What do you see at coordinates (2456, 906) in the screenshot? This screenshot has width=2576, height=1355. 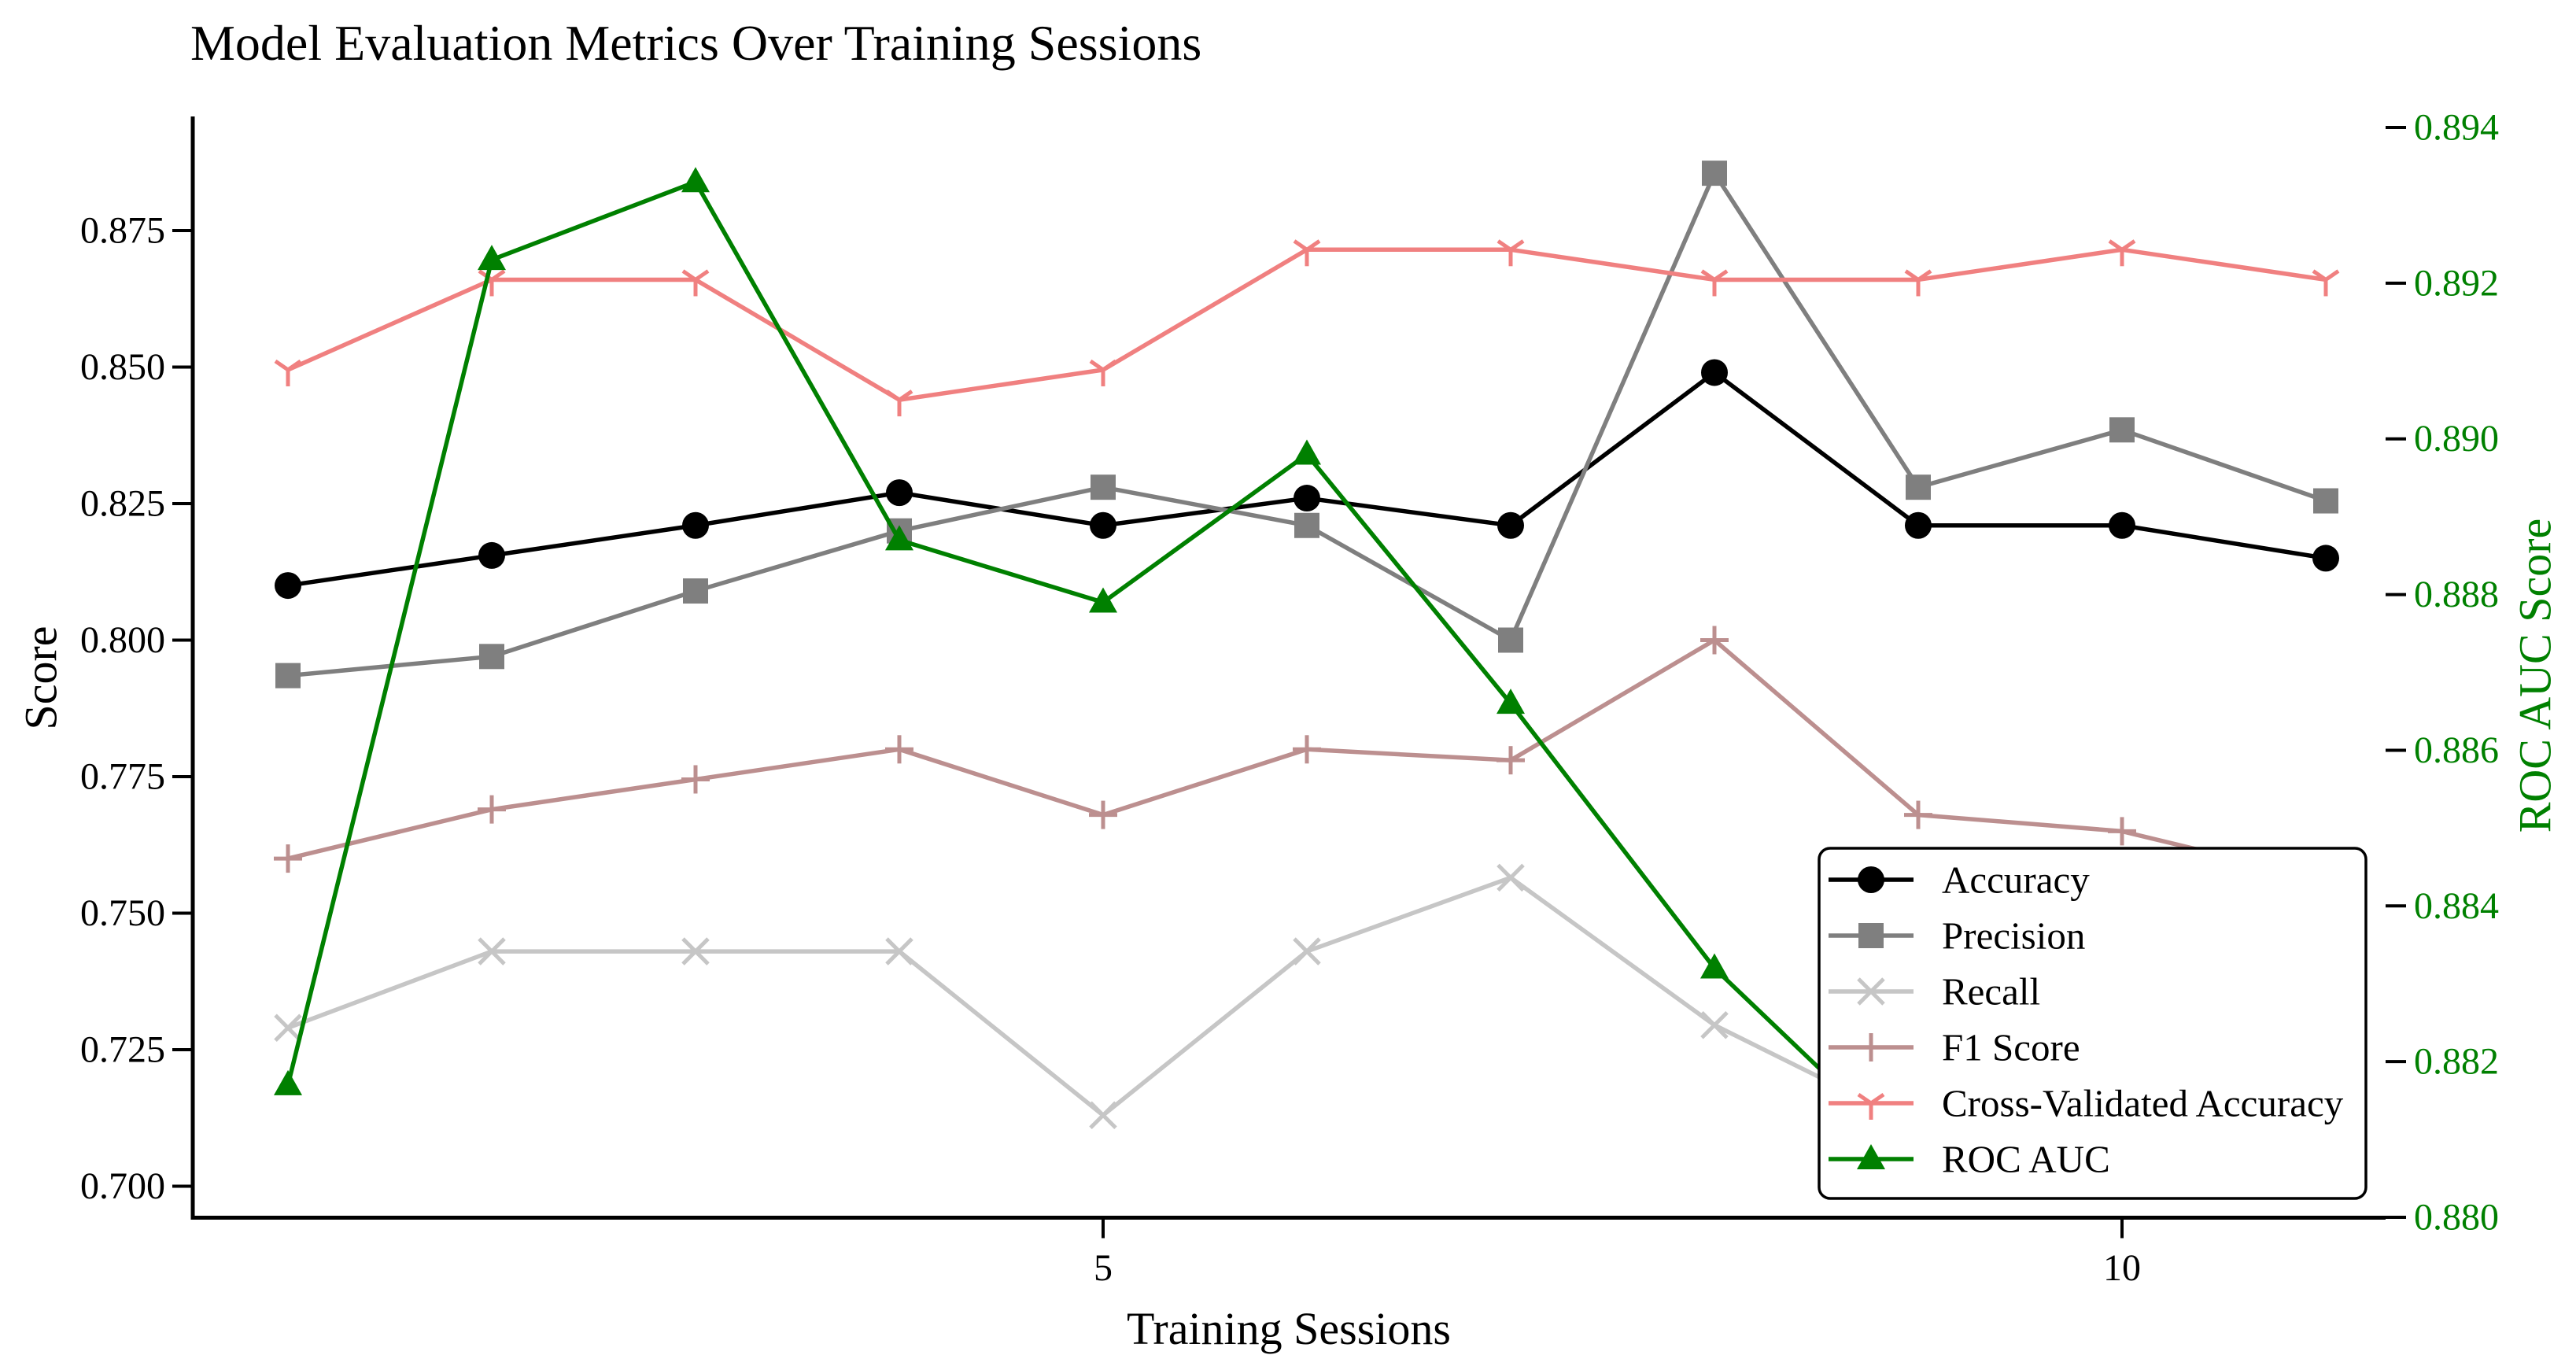 I see `right-tick-label: 0.884` at bounding box center [2456, 906].